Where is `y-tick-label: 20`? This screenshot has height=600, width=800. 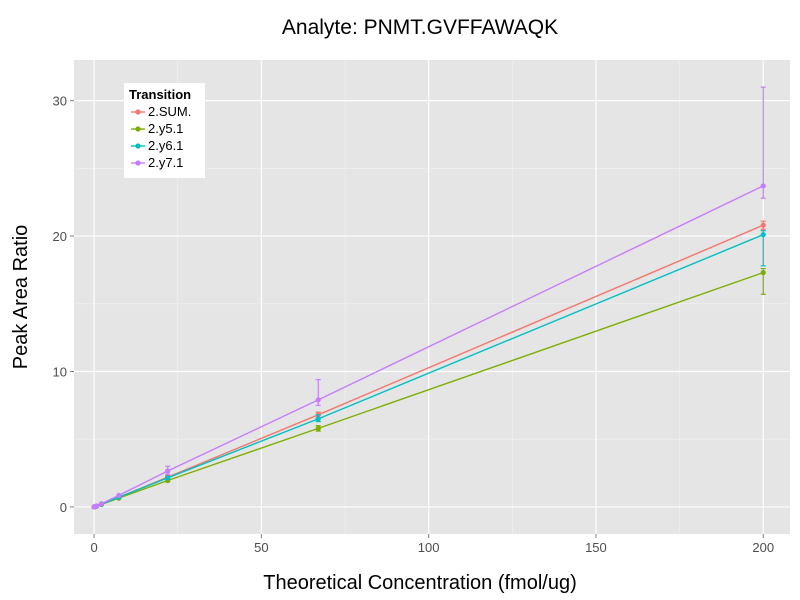
y-tick-label: 20 is located at coordinates (60, 236).